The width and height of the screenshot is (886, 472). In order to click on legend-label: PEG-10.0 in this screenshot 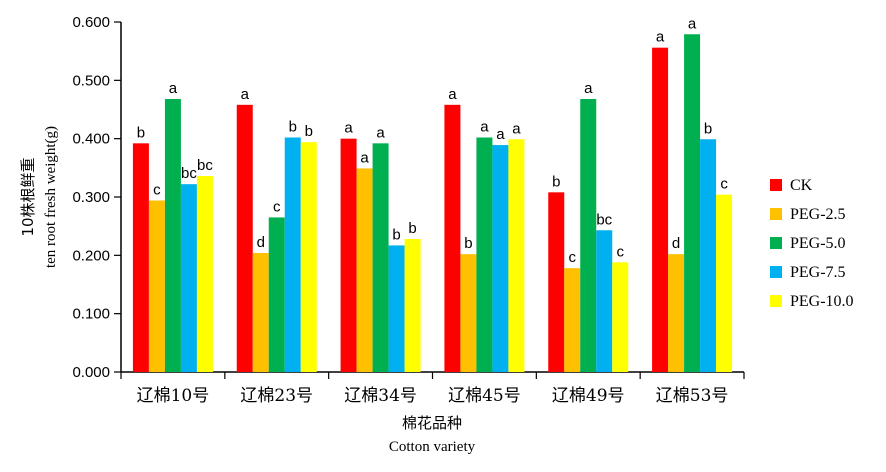, I will do `click(822, 301)`.